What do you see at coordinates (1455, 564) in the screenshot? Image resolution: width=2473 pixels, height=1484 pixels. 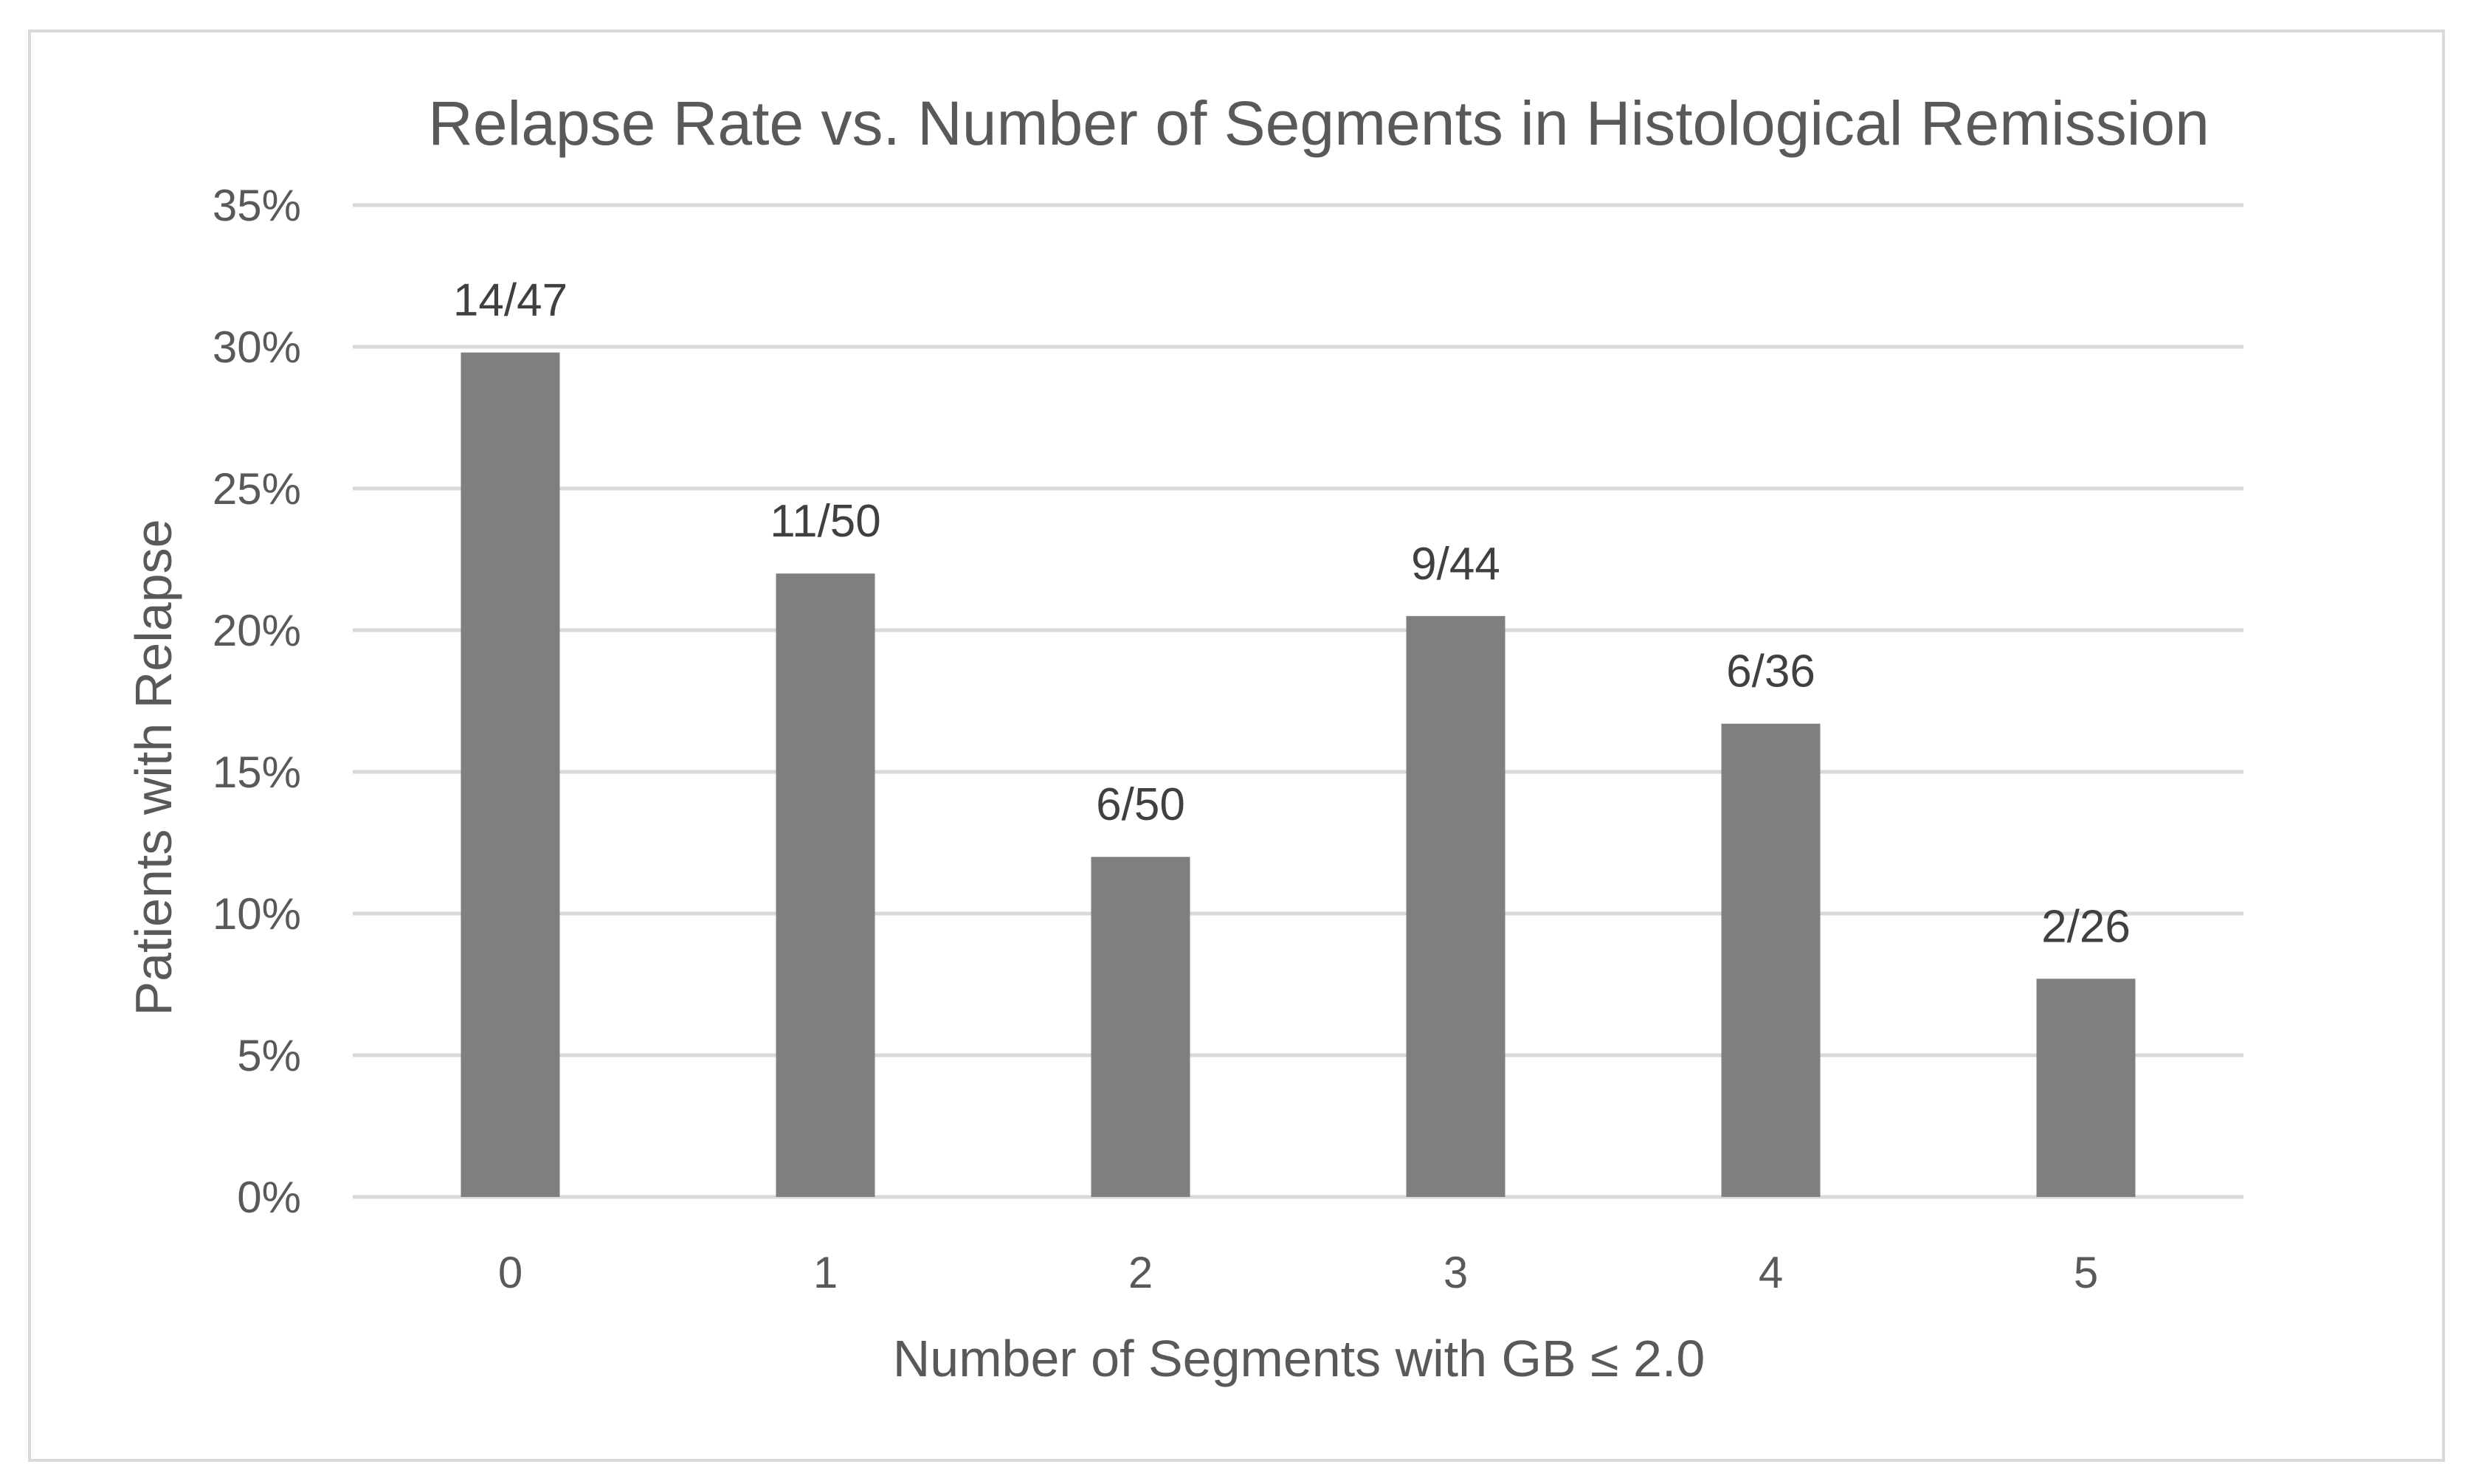 I see `data-label: 9/44` at bounding box center [1455, 564].